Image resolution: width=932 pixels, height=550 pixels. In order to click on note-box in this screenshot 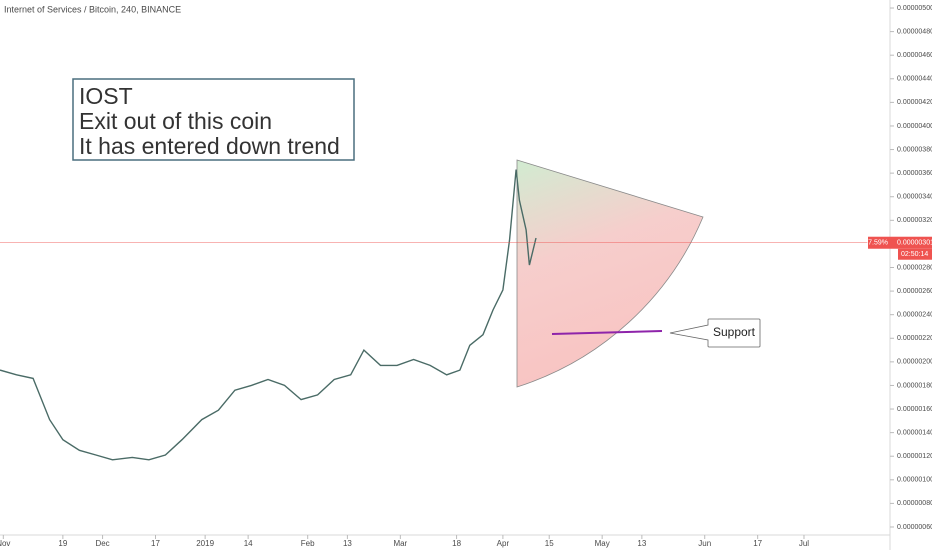, I will do `click(213, 119)`.